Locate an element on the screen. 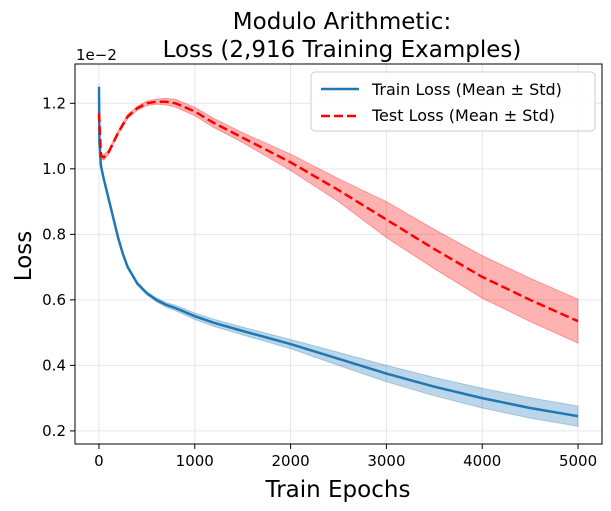 The width and height of the screenshot is (611, 511). x-tick-label: 2000 is located at coordinates (290, 461).